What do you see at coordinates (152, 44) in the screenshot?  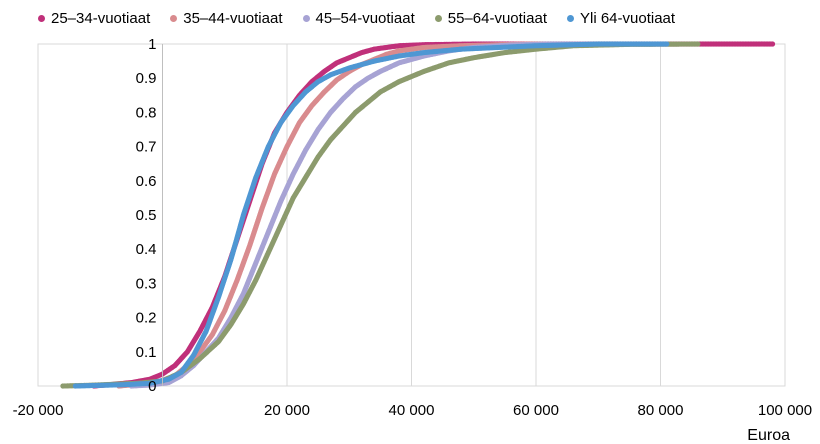 I see `y-tick-label: 1` at bounding box center [152, 44].